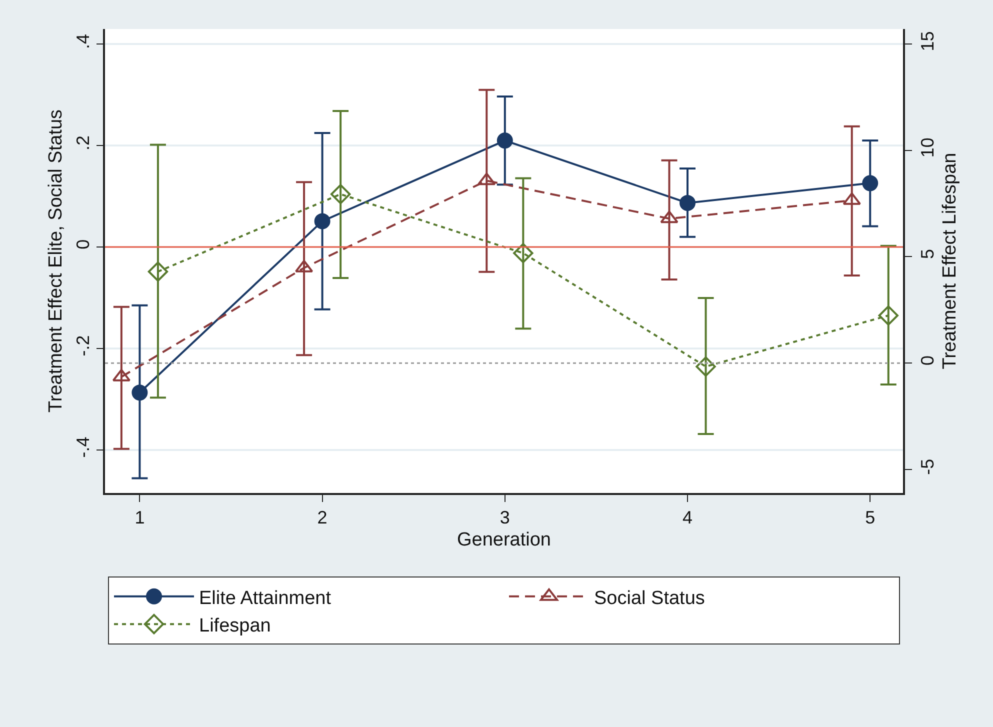 The width and height of the screenshot is (993, 727). Describe the element at coordinates (505, 517) in the screenshot. I see `x-tick-label: 3` at that location.